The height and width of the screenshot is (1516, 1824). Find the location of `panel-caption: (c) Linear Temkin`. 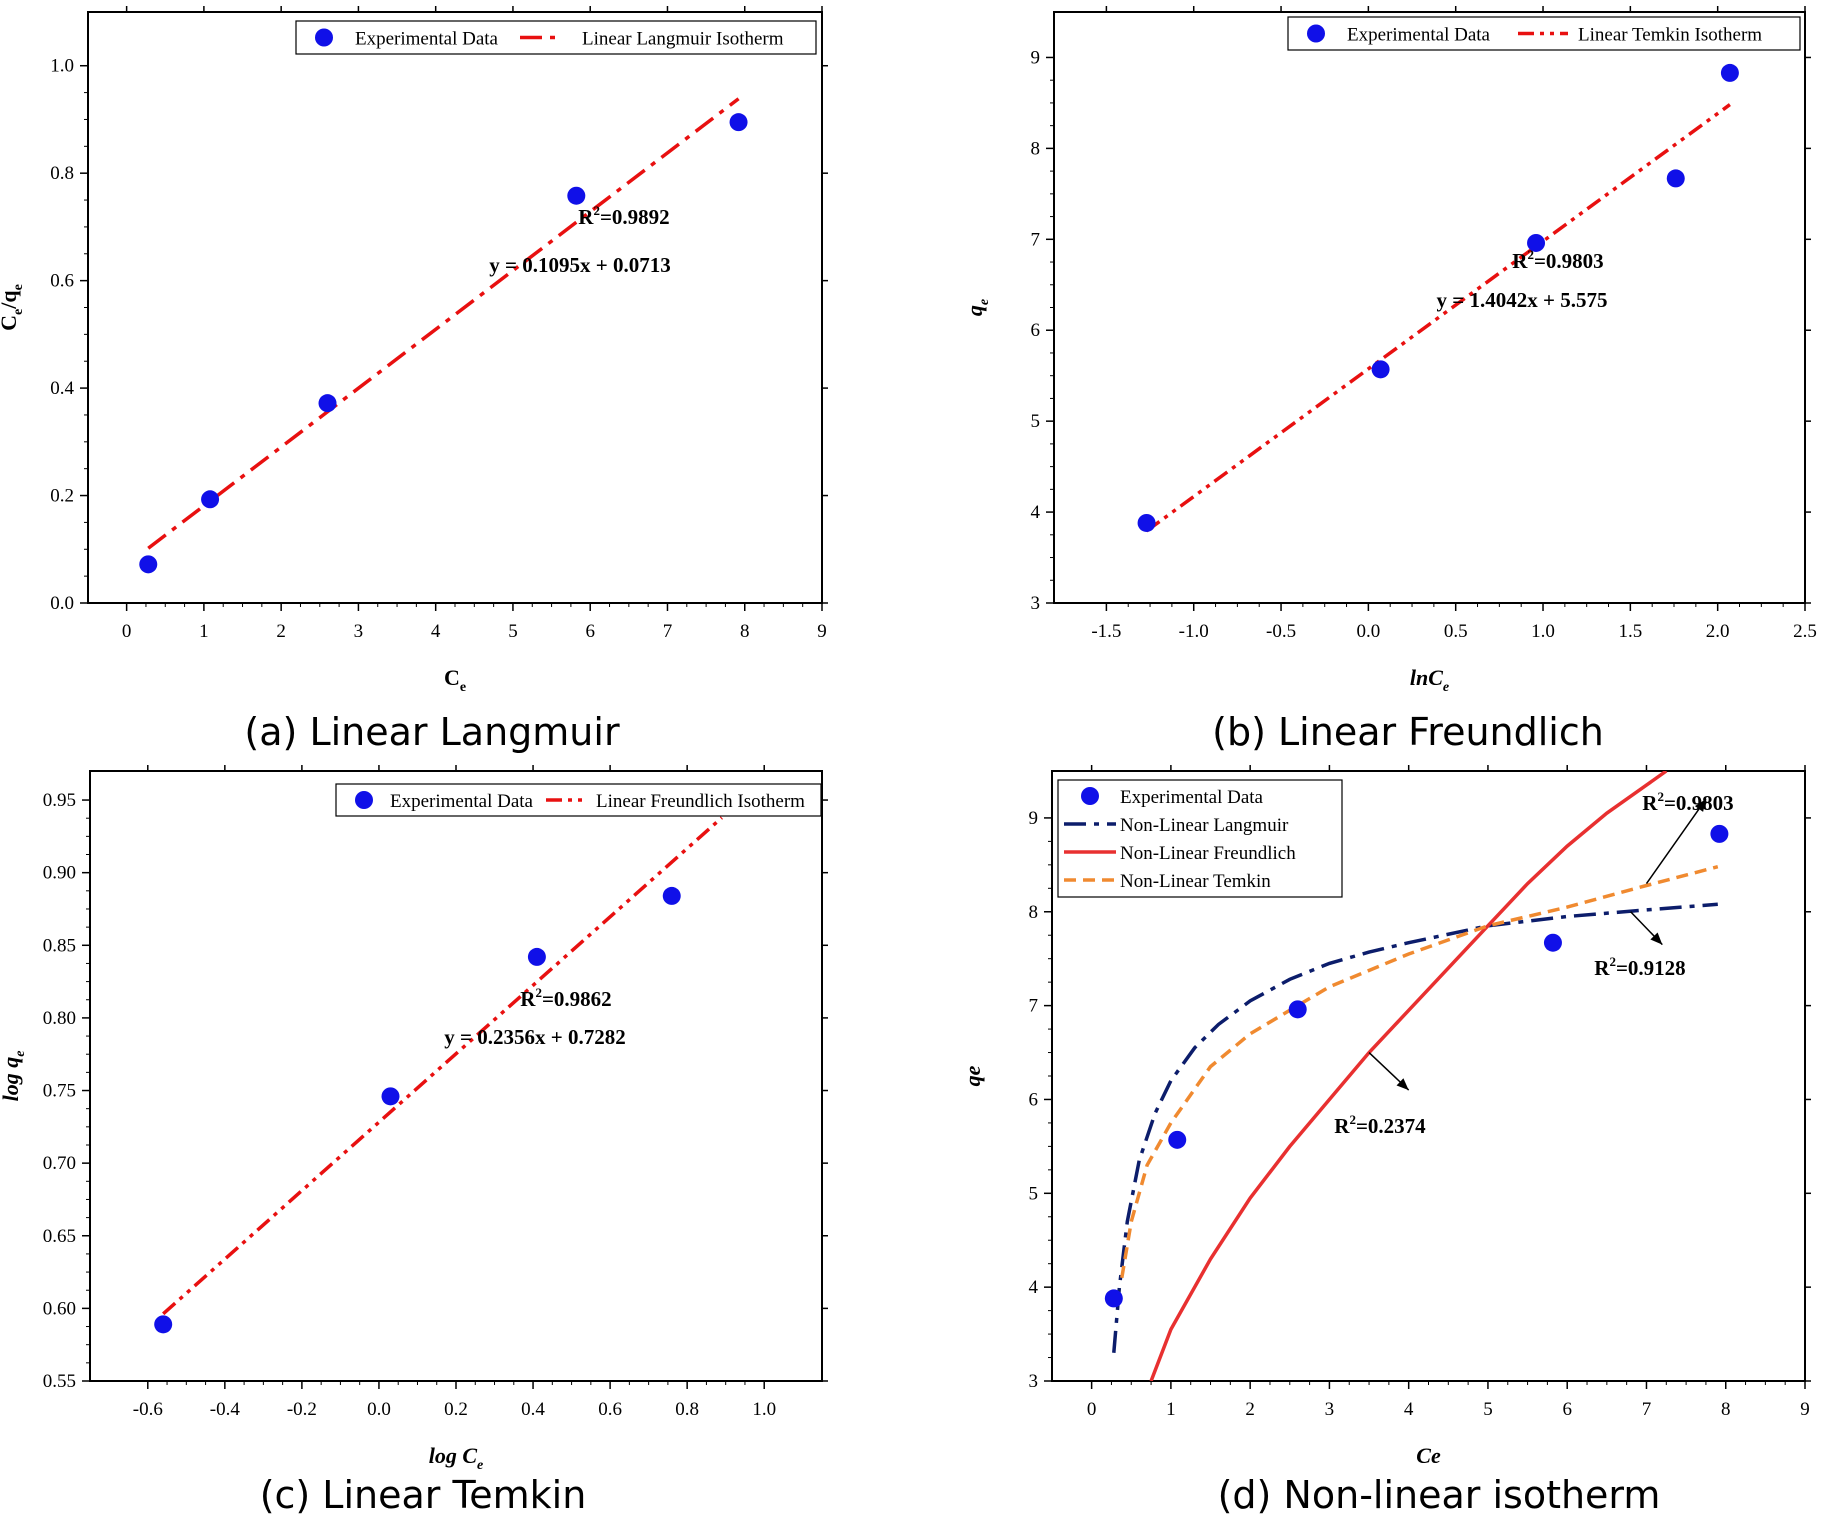

panel-caption: (c) Linear Temkin is located at coordinates (423, 1494).